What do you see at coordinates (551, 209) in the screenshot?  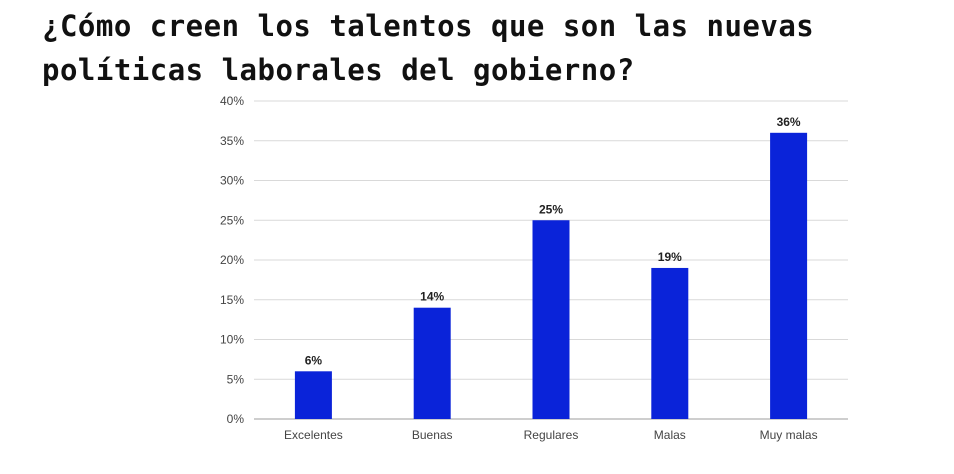 I see `data-label: 25%` at bounding box center [551, 209].